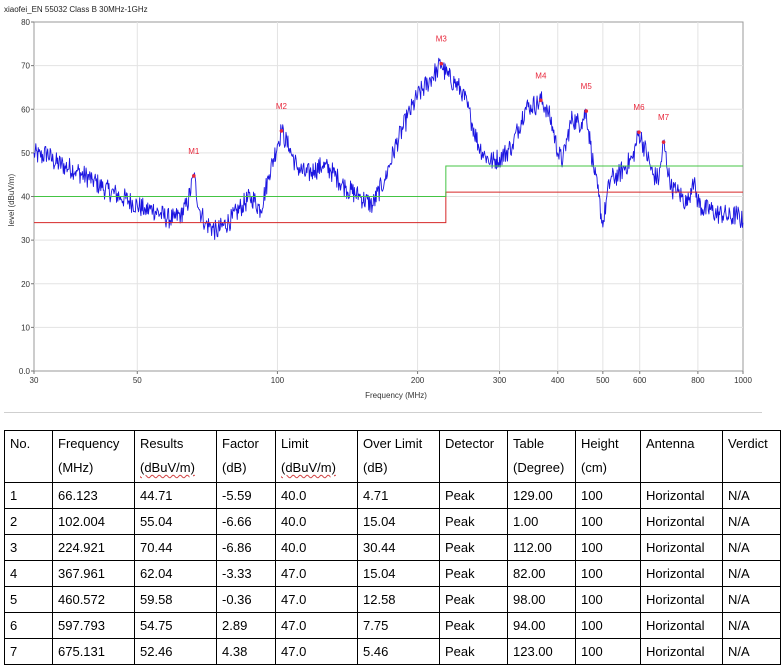 This screenshot has width=783, height=669. What do you see at coordinates (603, 380) in the screenshot?
I see `x-tick-label: 500` at bounding box center [603, 380].